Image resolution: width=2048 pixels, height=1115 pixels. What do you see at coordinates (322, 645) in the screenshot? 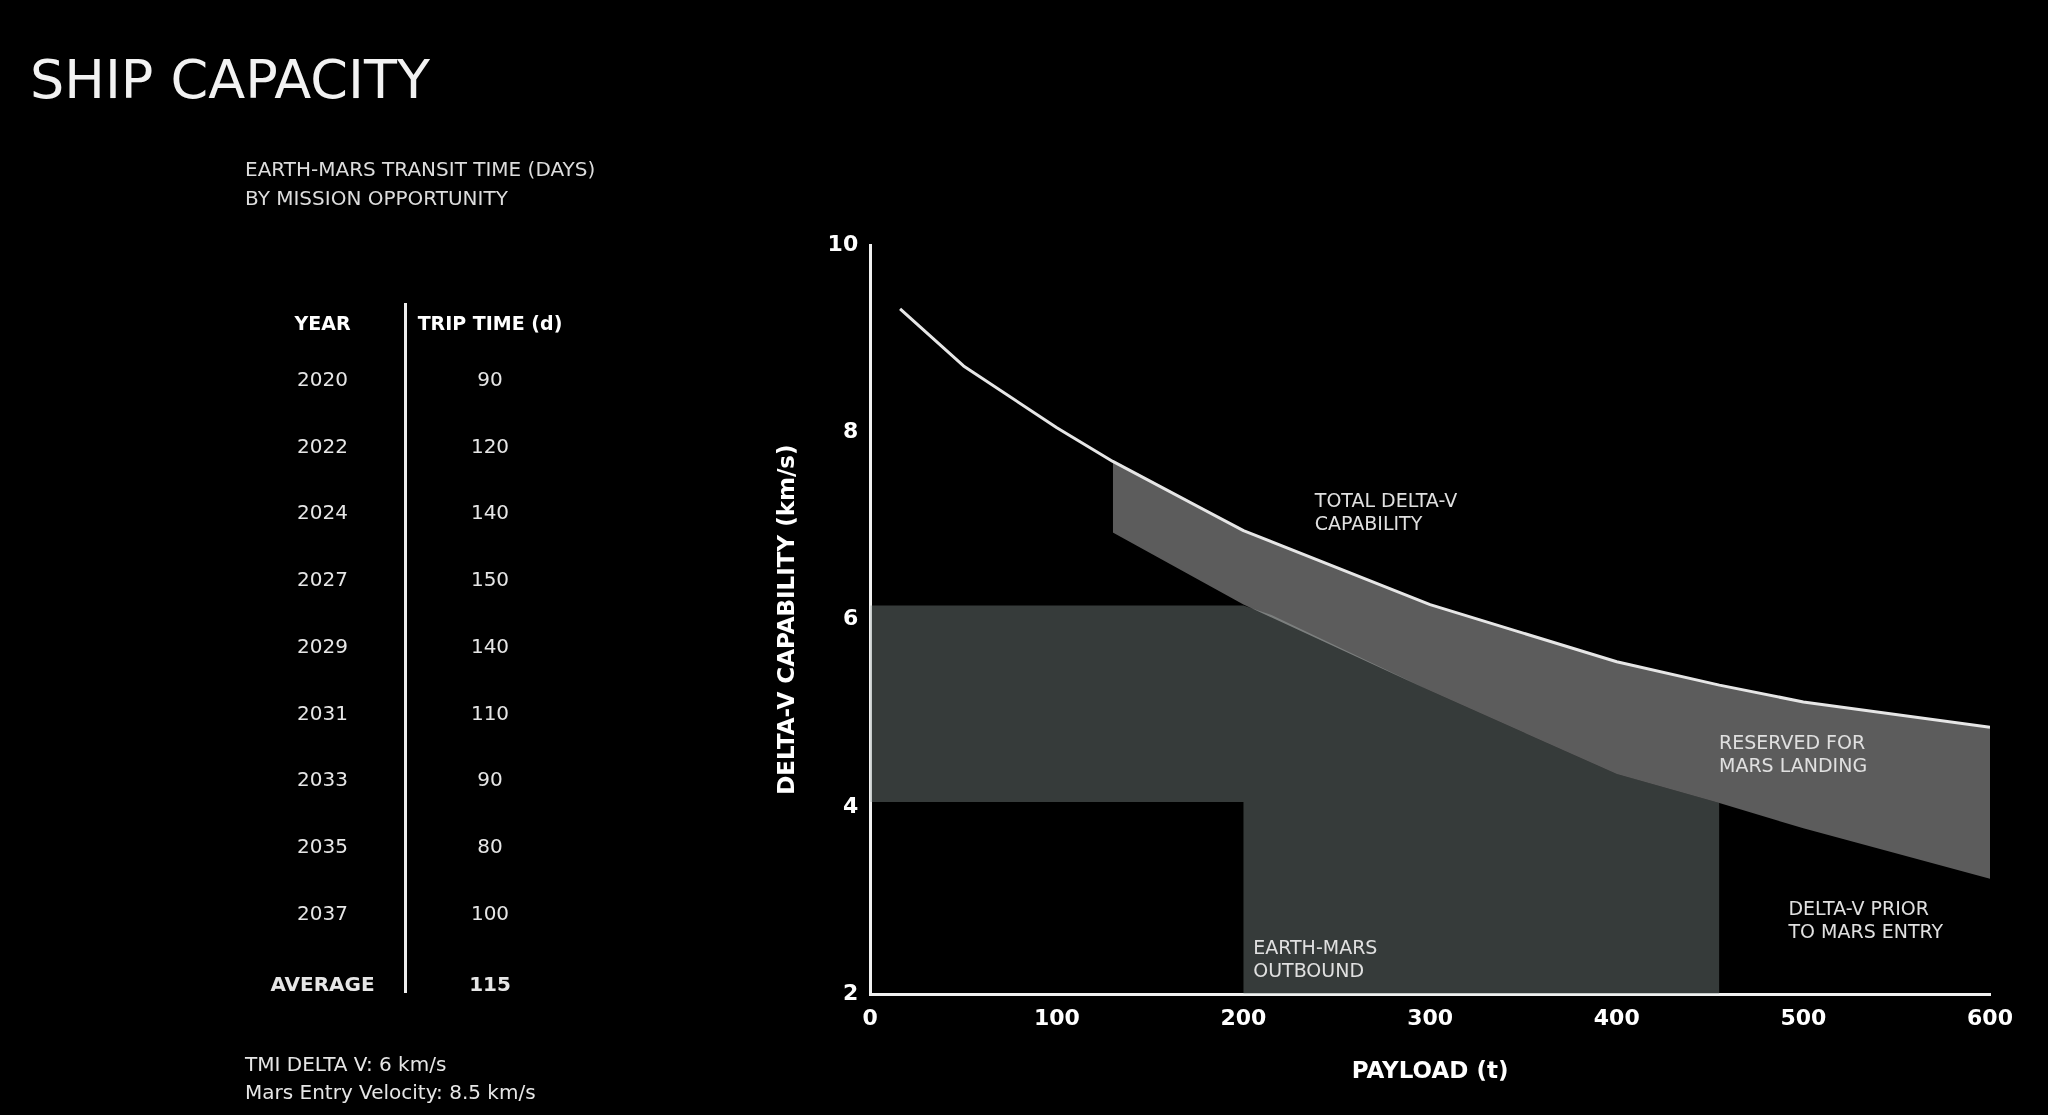
I see `y-tick-label: 2029` at bounding box center [322, 645].